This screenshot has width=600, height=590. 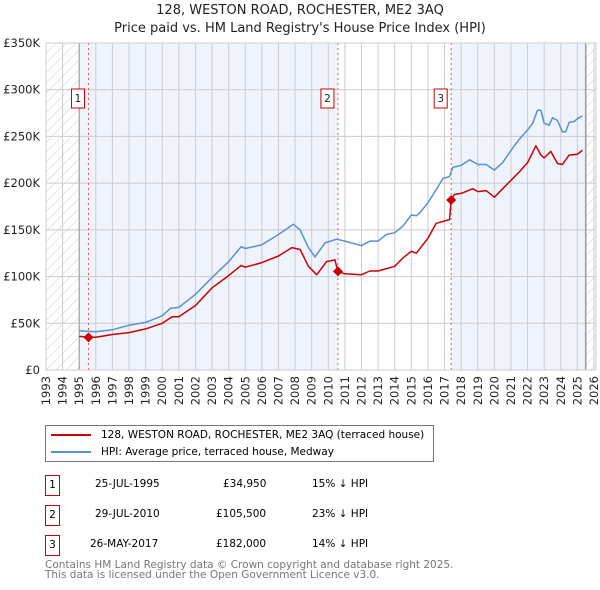 What do you see at coordinates (52, 545) in the screenshot?
I see `sale-marker-badge: 3` at bounding box center [52, 545].